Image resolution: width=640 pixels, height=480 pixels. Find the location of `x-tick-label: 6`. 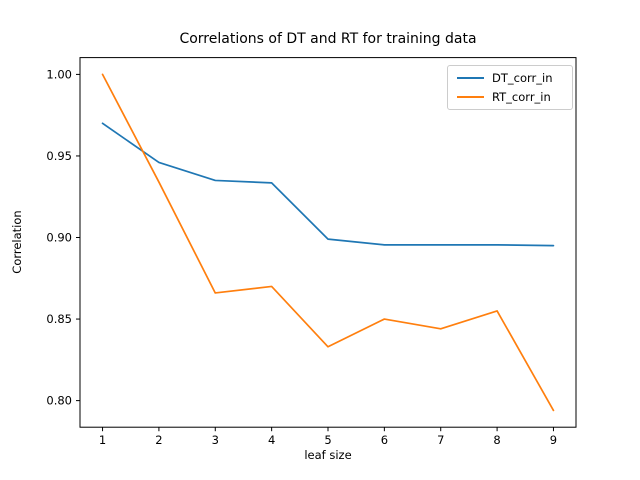

x-tick-label: 6 is located at coordinates (384, 440).